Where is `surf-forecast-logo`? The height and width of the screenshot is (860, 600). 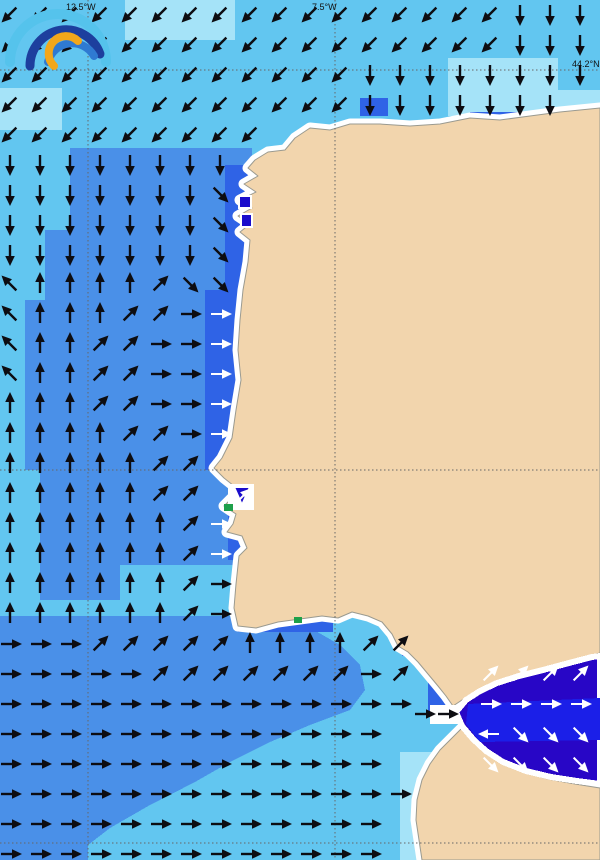
surf-forecast-logo is located at coordinates (58, 40).